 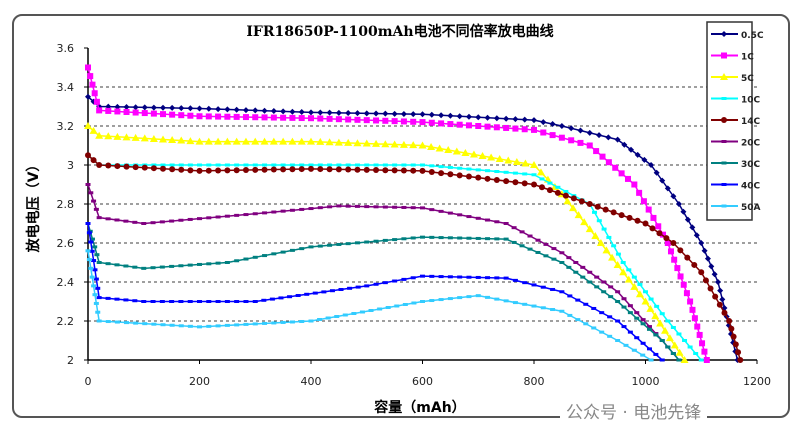 What do you see at coordinates (70, 360) in the screenshot?
I see `y-tick-label: 2` at bounding box center [70, 360].